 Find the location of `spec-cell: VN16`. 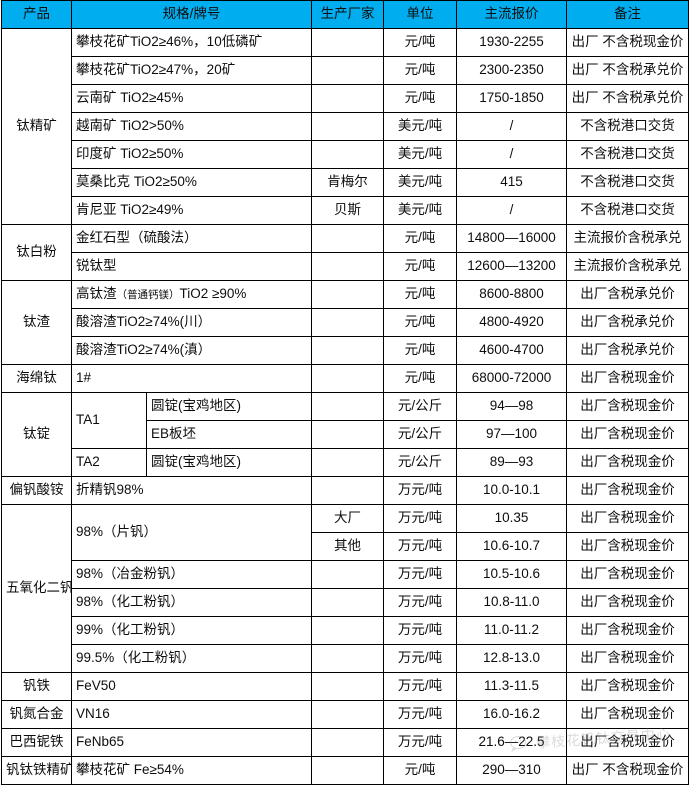

spec-cell: VN16 is located at coordinates (191, 714).